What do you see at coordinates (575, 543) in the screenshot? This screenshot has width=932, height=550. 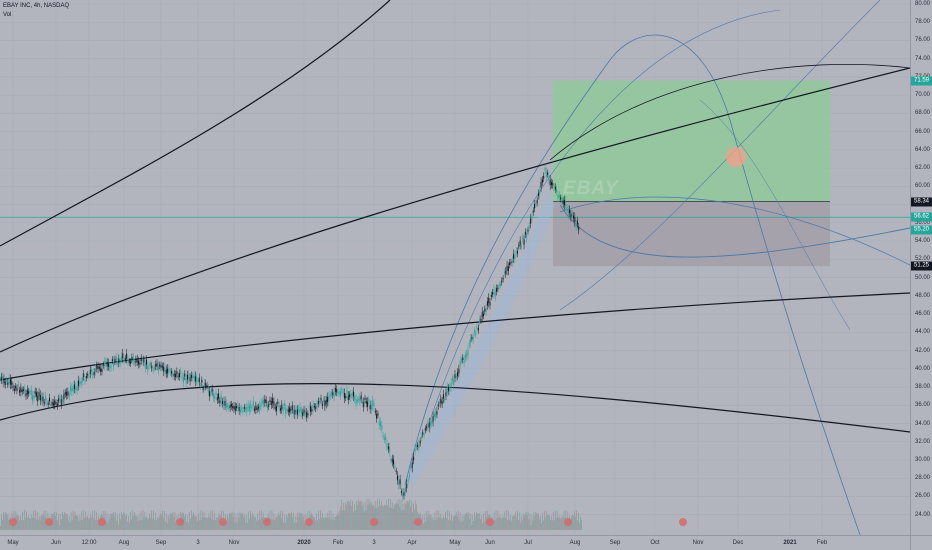 I see `time-tick-label: Aug` at bounding box center [575, 543].